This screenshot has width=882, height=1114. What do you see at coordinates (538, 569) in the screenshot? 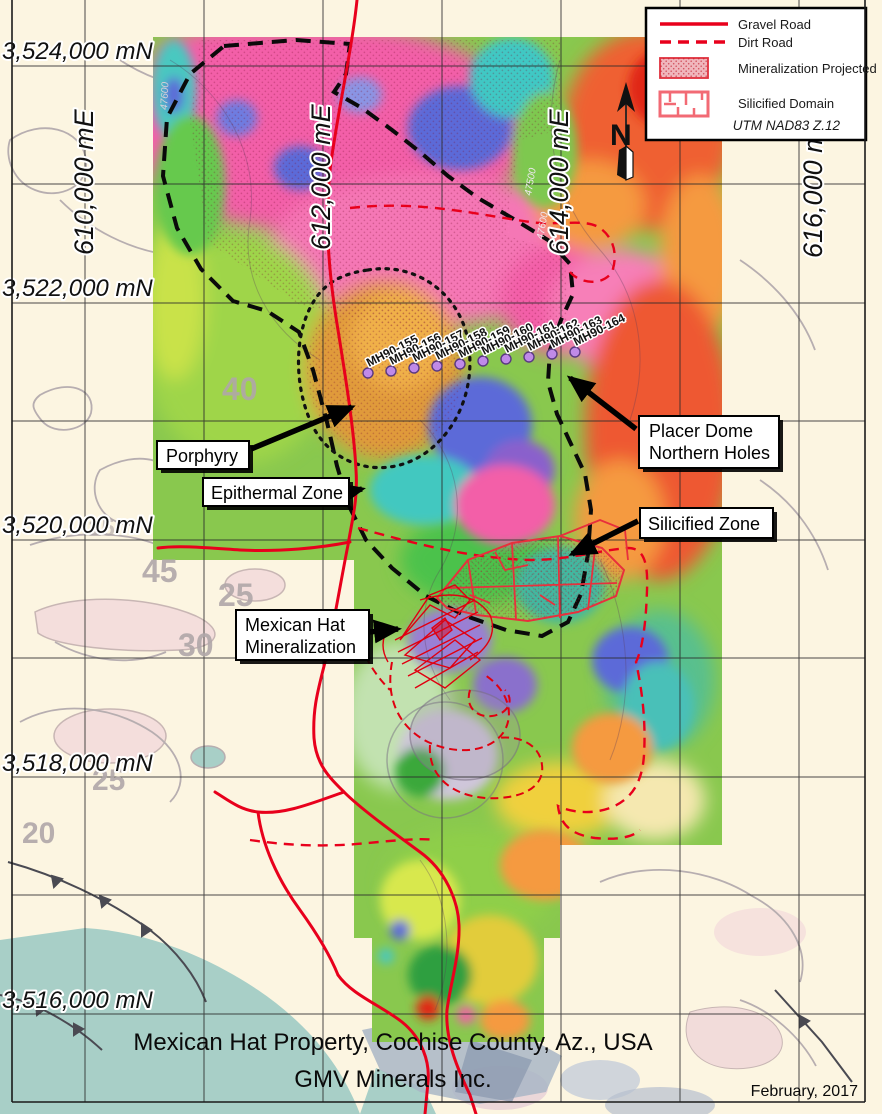
I see `silicified-domain` at bounding box center [538, 569].